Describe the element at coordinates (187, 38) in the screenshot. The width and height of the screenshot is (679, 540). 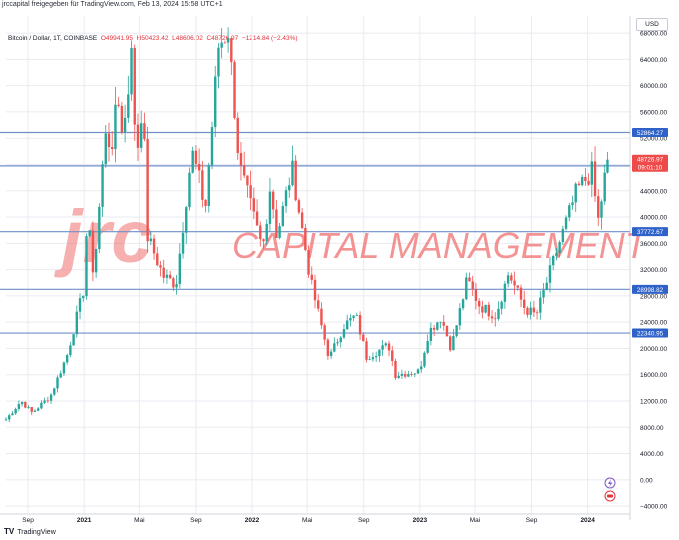
I see `legend-low: L48606.02` at that location.